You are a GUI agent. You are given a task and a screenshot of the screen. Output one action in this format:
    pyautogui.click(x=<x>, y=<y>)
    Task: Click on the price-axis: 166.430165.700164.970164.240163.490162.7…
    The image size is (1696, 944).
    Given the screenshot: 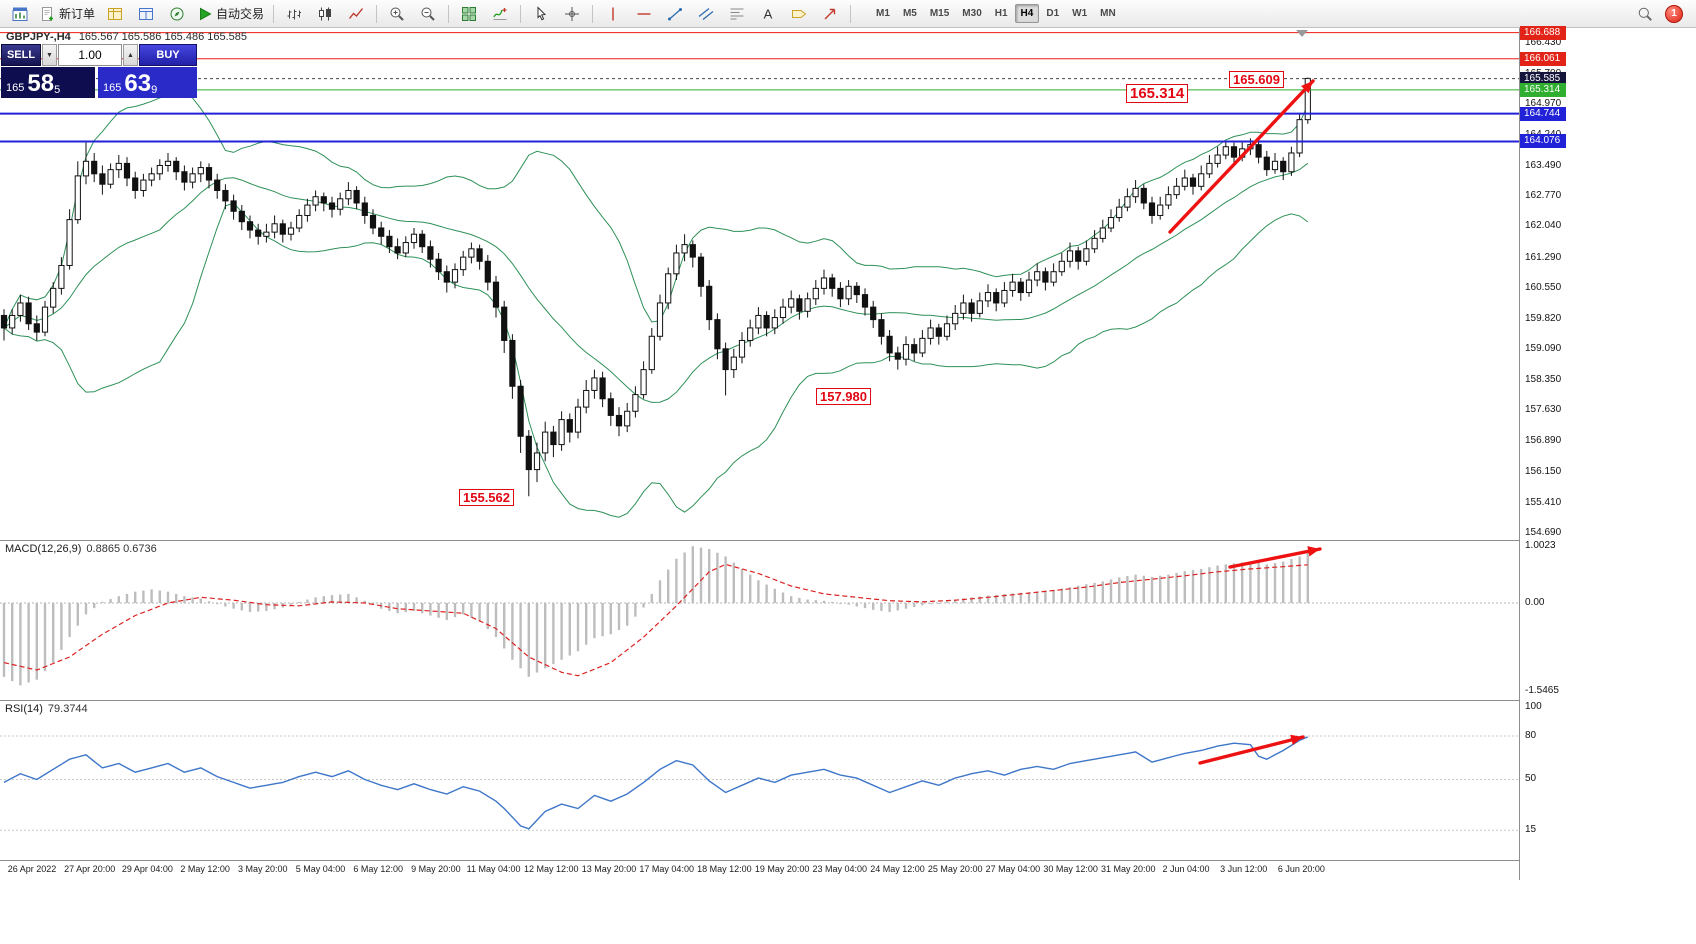 What is the action you would take?
    pyautogui.click(x=1607, y=452)
    